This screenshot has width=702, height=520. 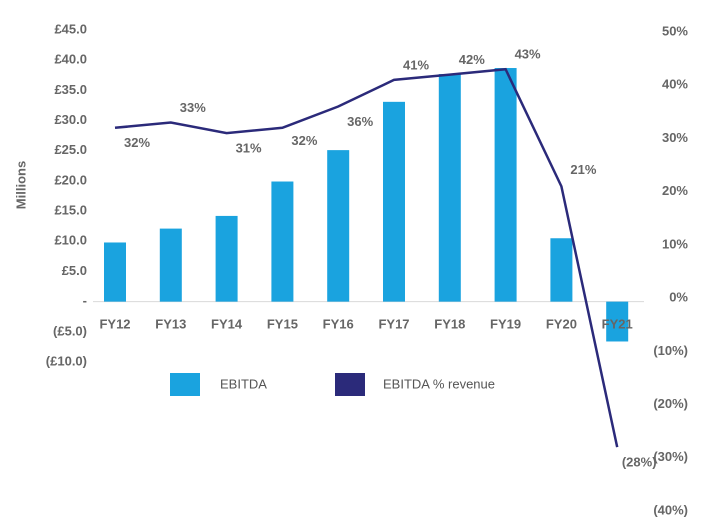 What do you see at coordinates (338, 323) in the screenshot?
I see `x-tick-label: FY16` at bounding box center [338, 323].